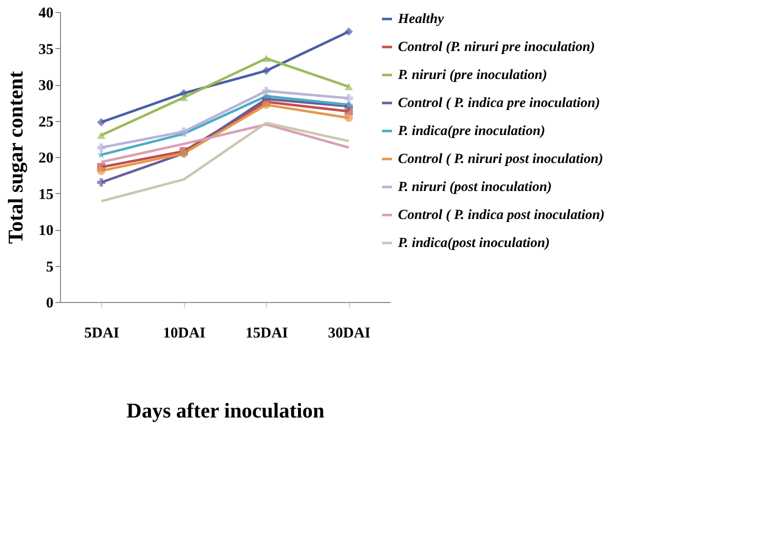  What do you see at coordinates (349, 334) in the screenshot?
I see `x-tick-label: 30DAI` at bounding box center [349, 334].